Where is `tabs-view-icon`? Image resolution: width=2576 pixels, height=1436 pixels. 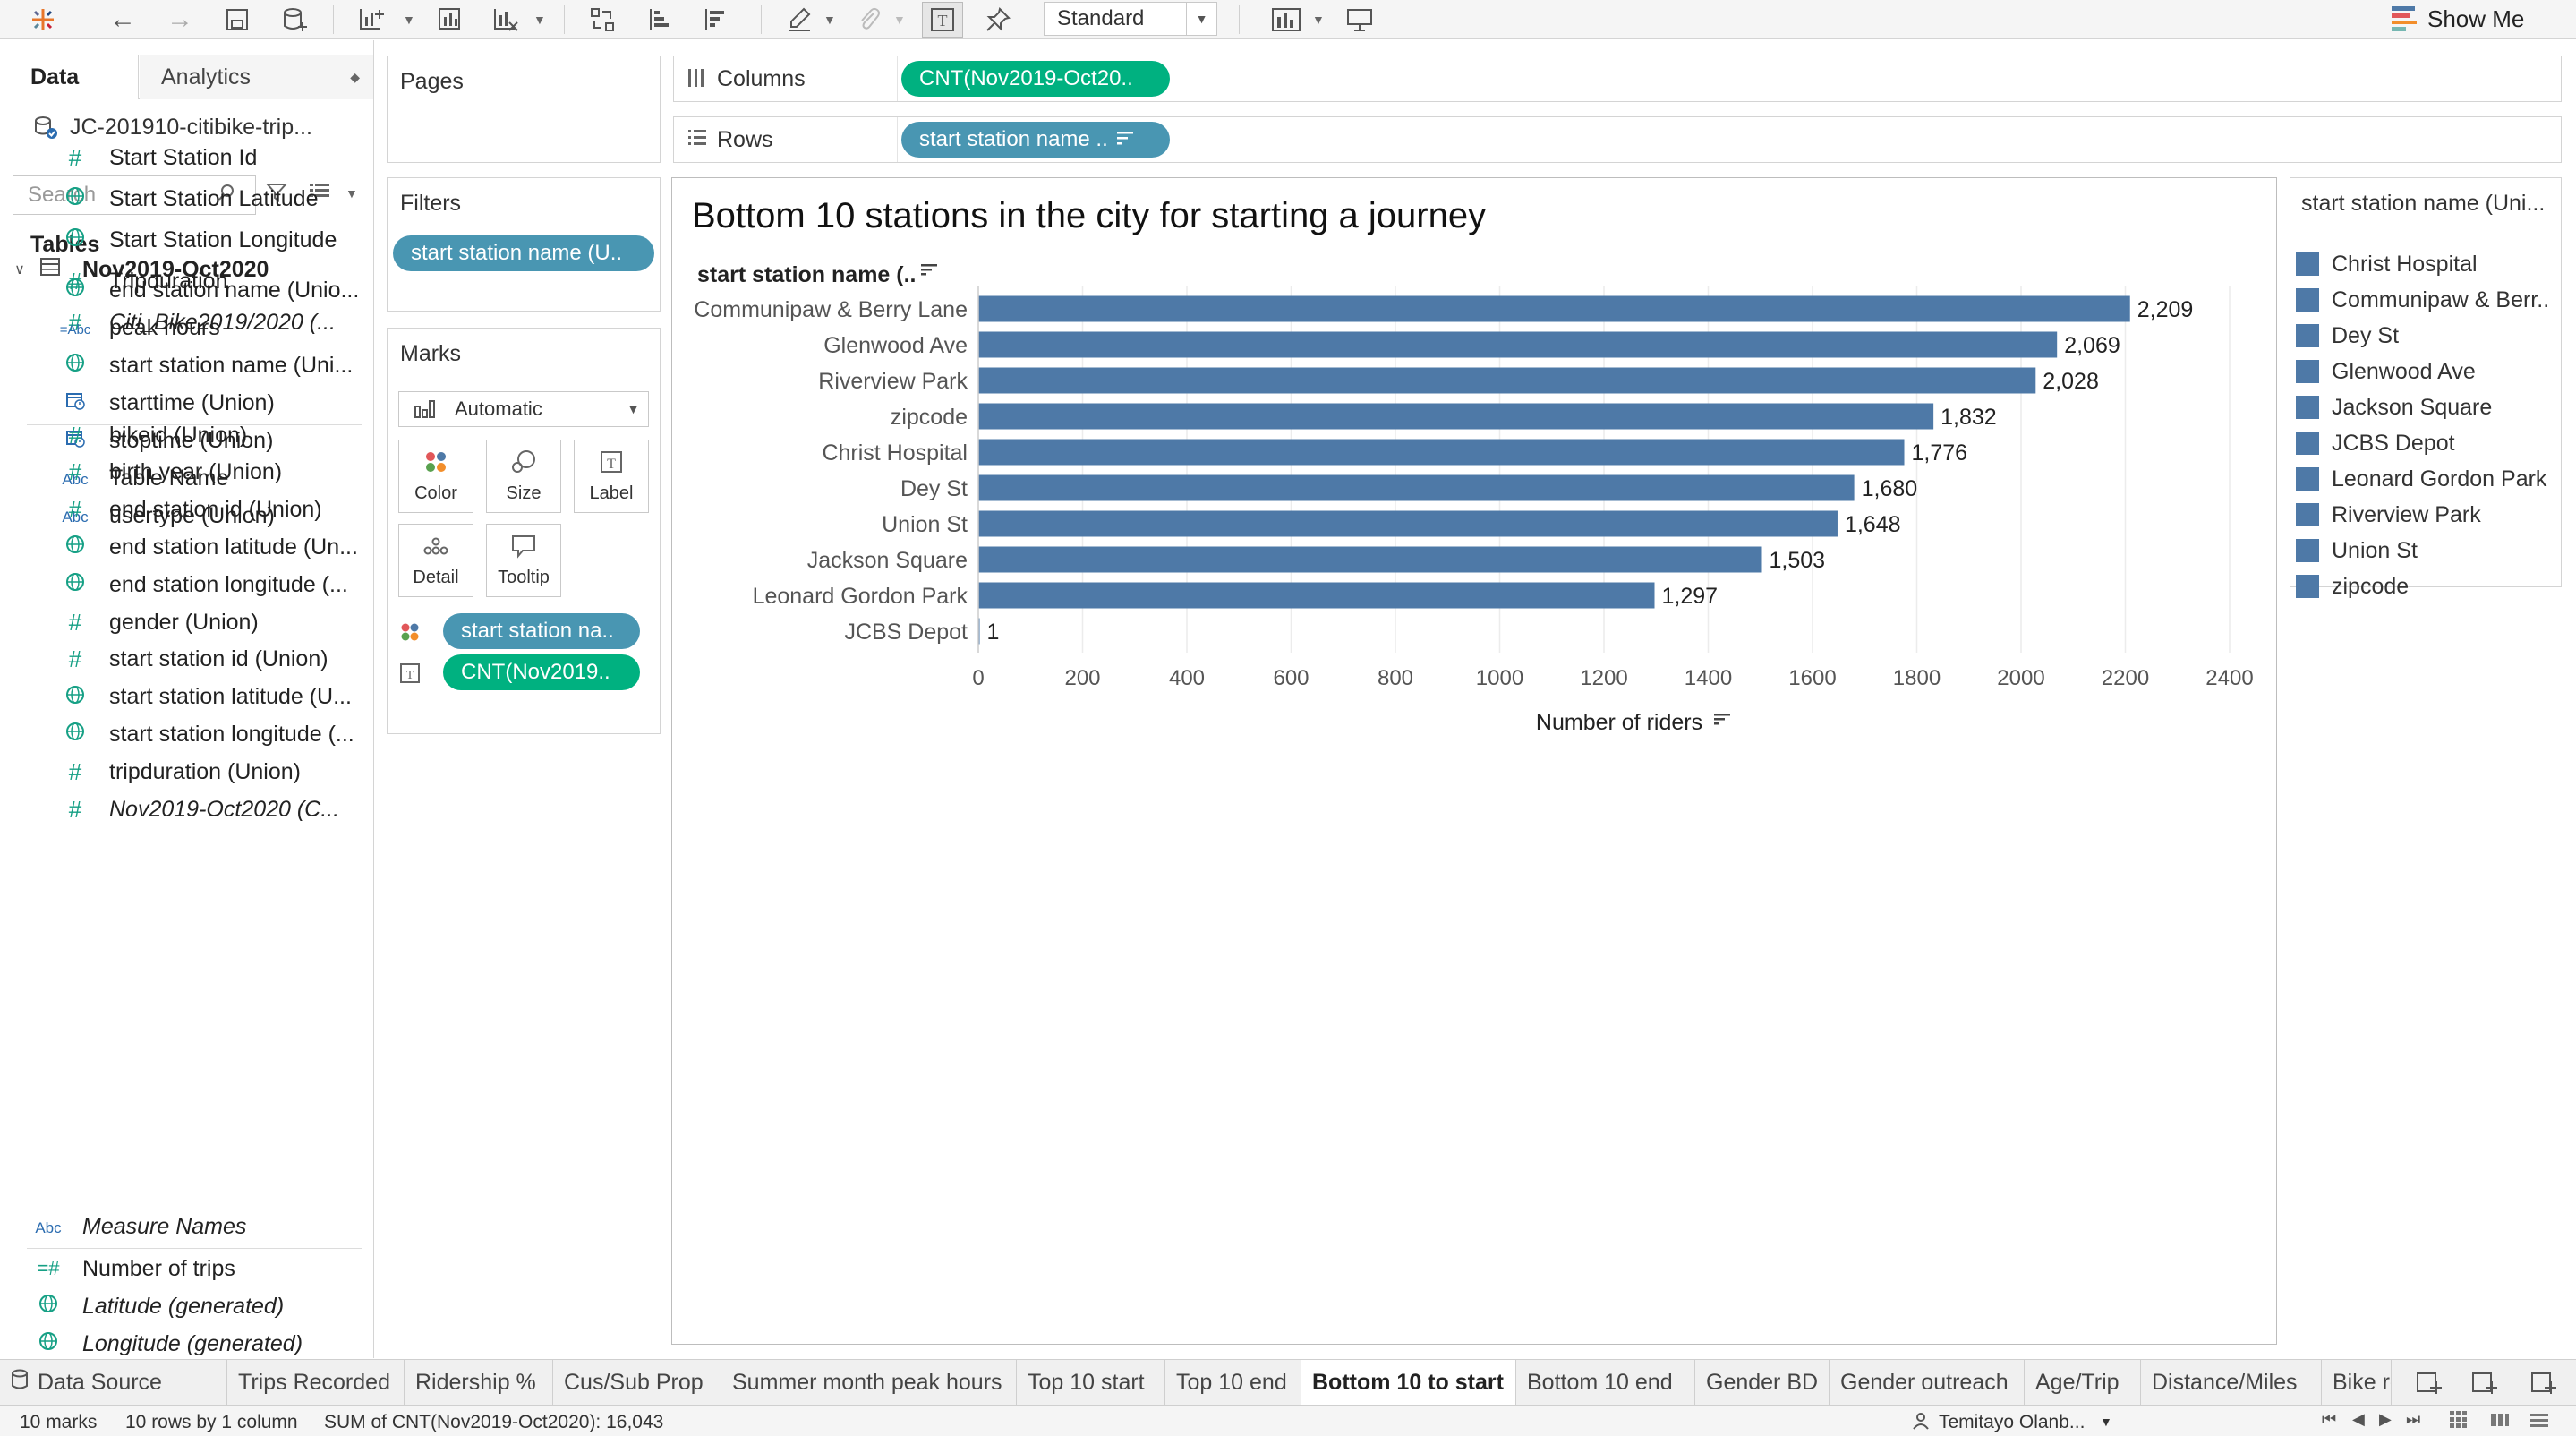
tabs-view-icon is located at coordinates (2539, 1422).